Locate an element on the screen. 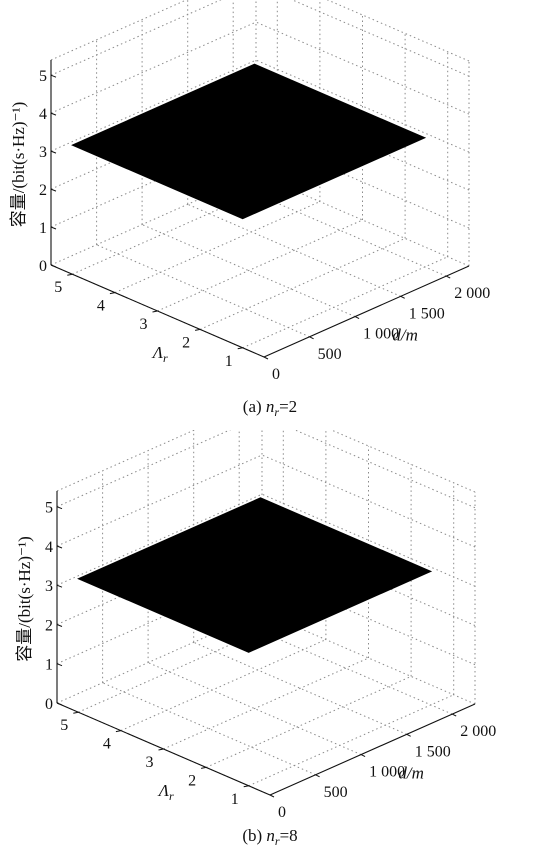  panel-caption: (a) nr=2 is located at coordinates (270, 408).